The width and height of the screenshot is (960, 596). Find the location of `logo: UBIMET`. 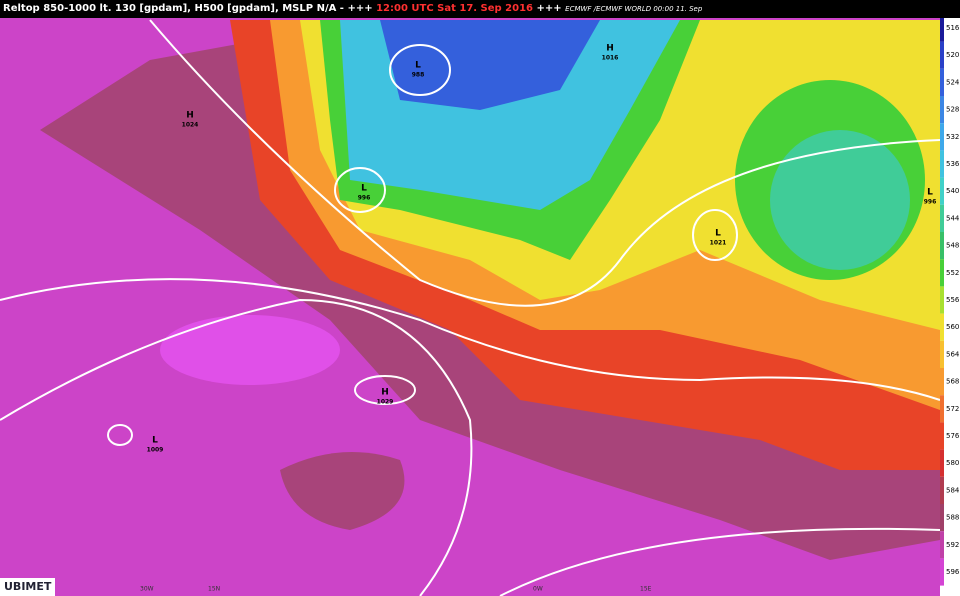

logo: UBIMET is located at coordinates (28, 587).